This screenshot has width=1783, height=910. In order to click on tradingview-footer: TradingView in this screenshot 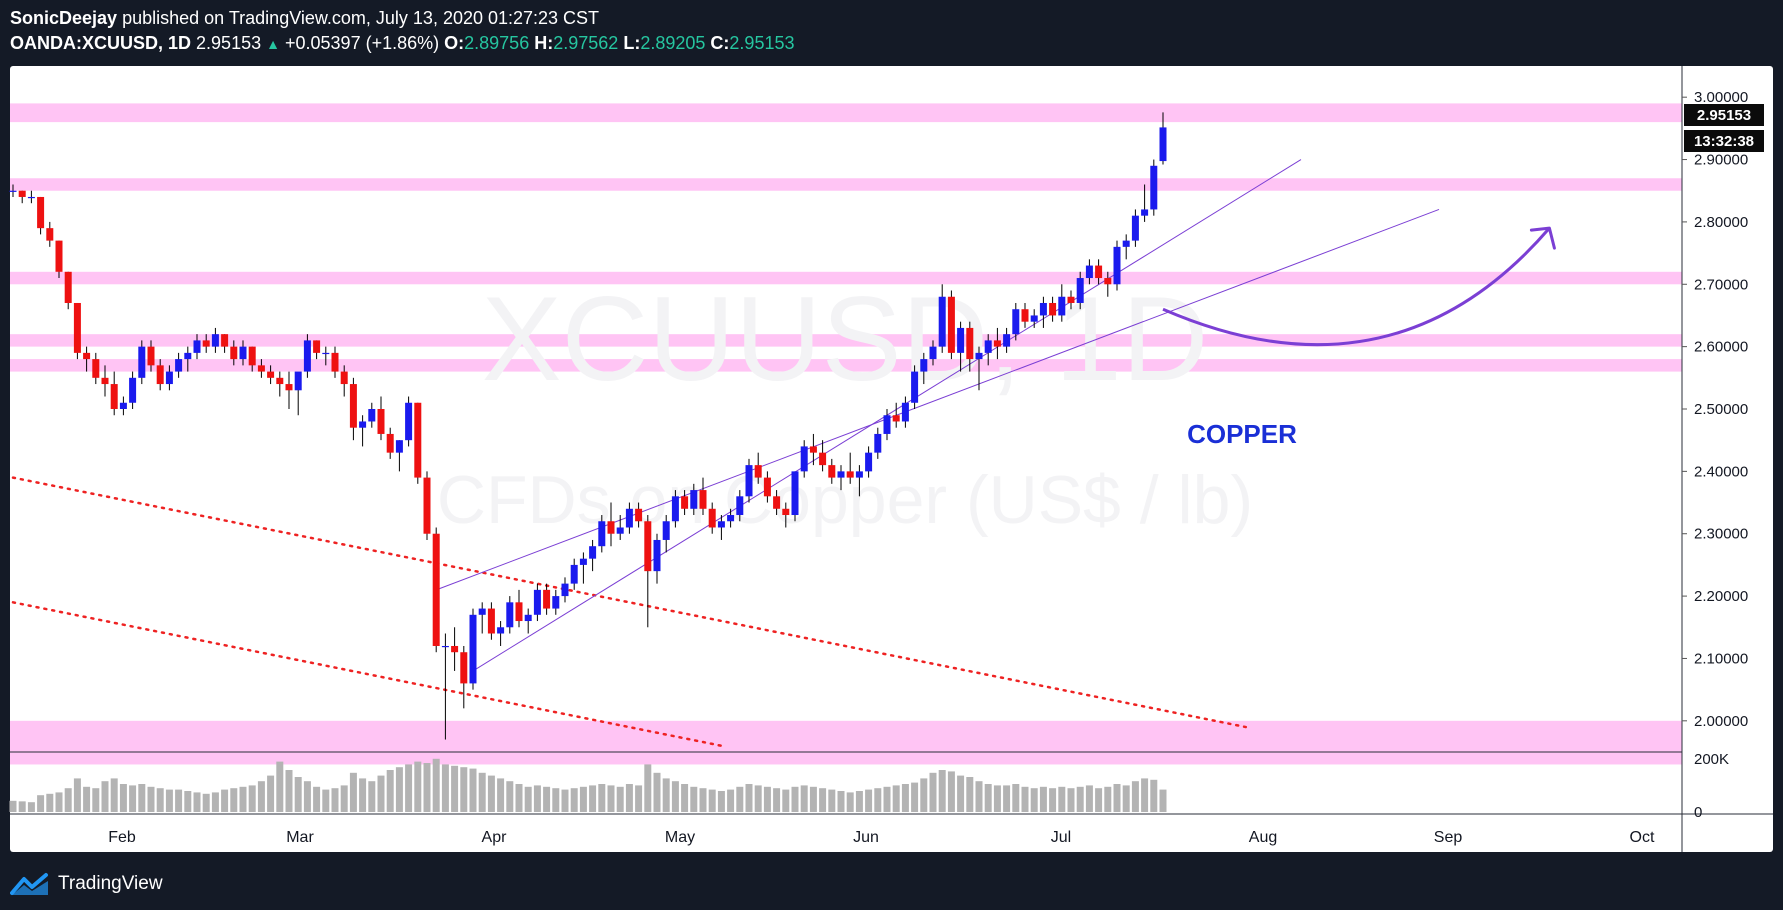, I will do `click(86, 884)`.